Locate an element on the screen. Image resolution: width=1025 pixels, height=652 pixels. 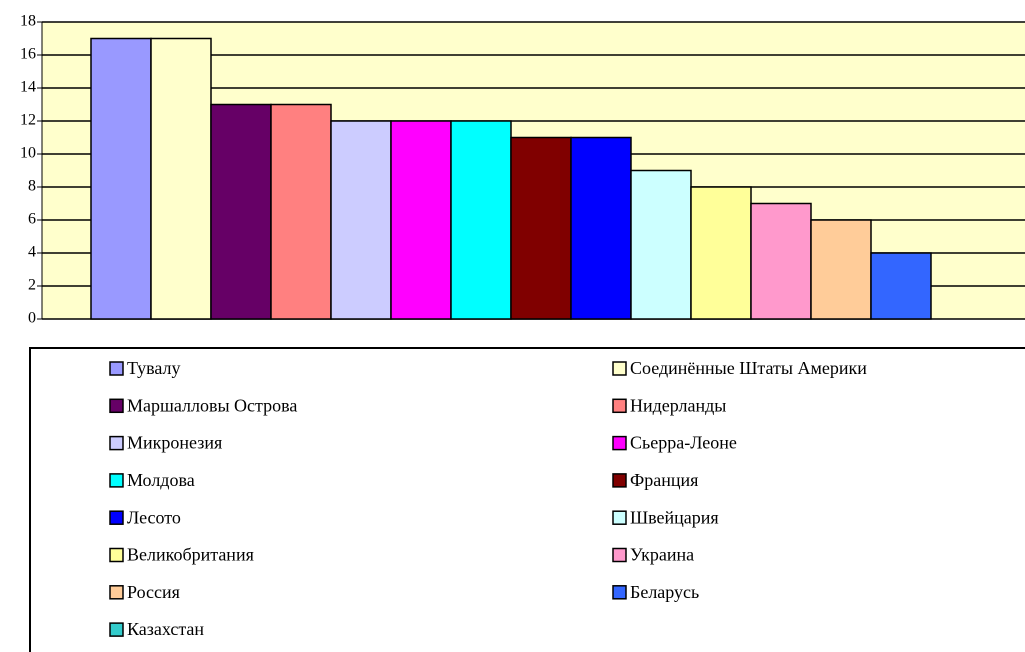
legend-label: Лесото is located at coordinates (154, 517).